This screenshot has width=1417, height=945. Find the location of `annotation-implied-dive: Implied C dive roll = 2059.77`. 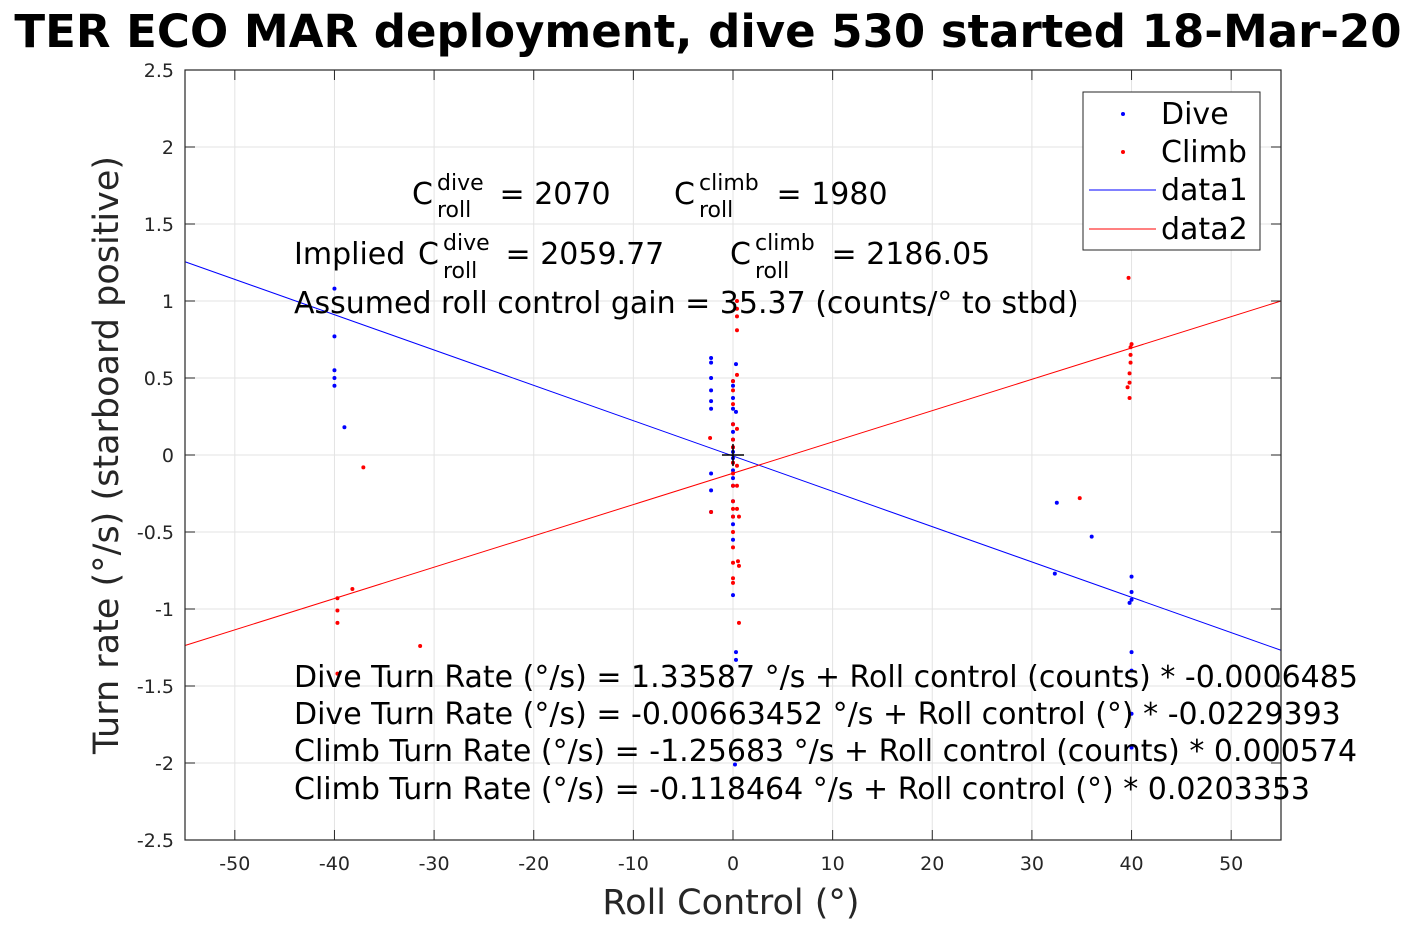

annotation-implied-dive: Implied C dive roll = 2059.77 is located at coordinates (479, 257).